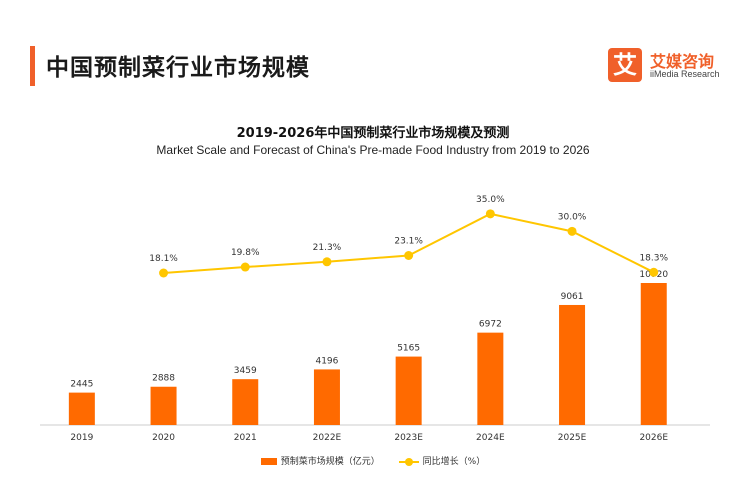  Describe the element at coordinates (163, 438) in the screenshot. I see `x-tick-2020: 2020` at that location.